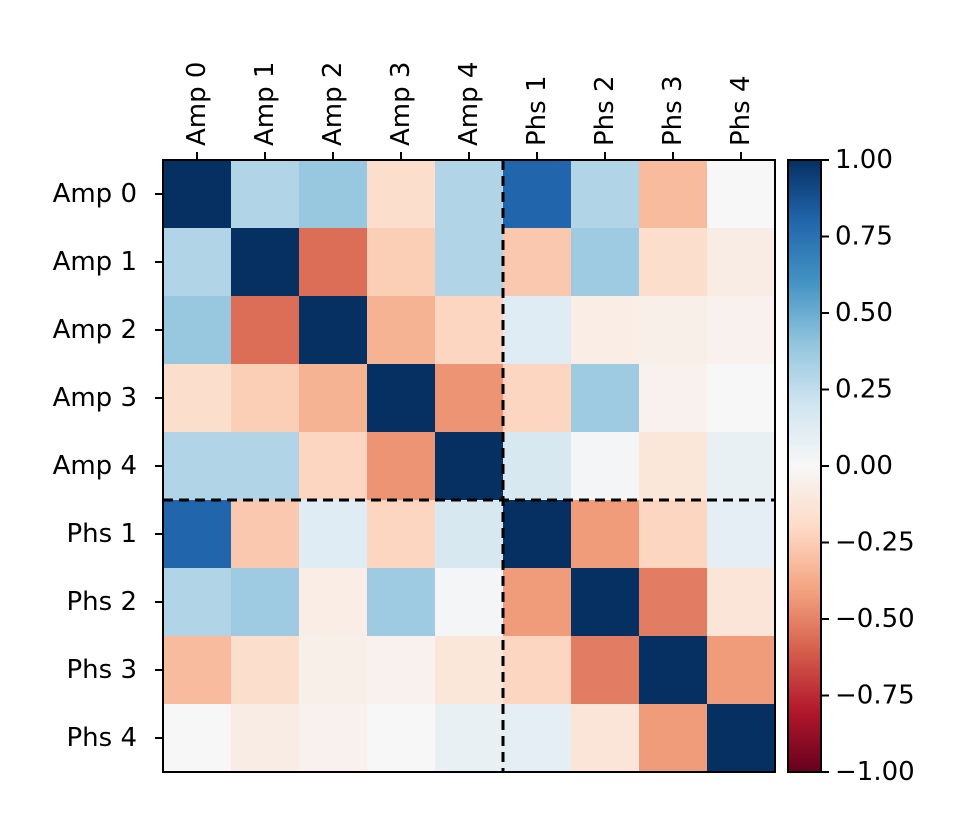 This screenshot has width=975, height=825. I want to click on y-tick-label-1: Amp 1, so click(95, 262).